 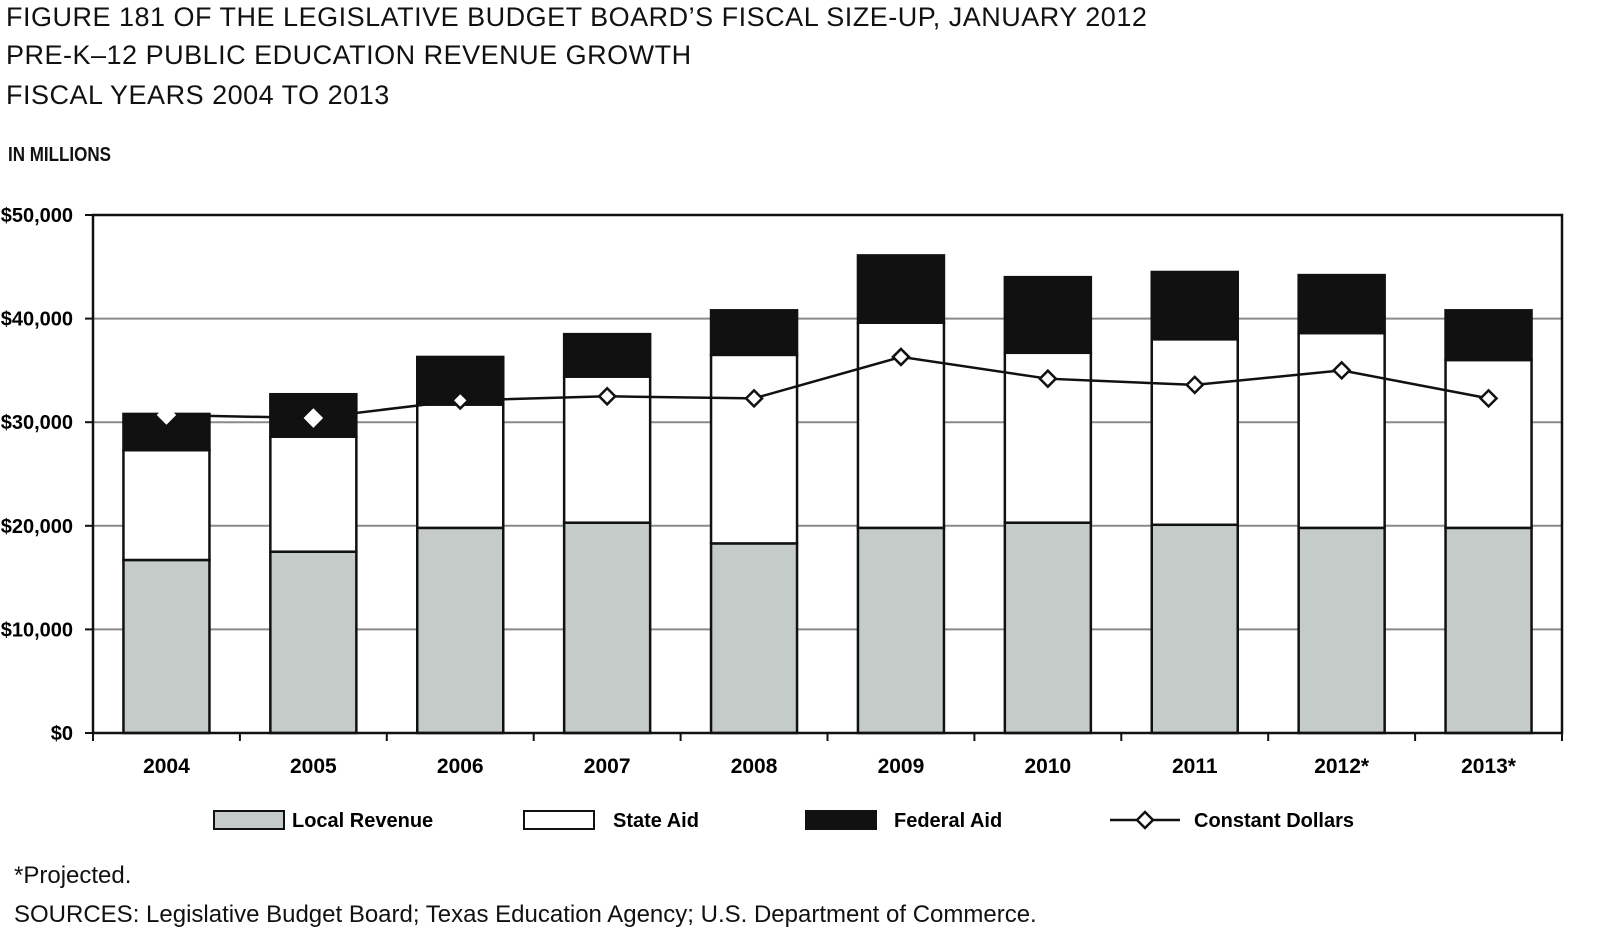 I want to click on y-tick-label: $0, so click(x=62, y=734).